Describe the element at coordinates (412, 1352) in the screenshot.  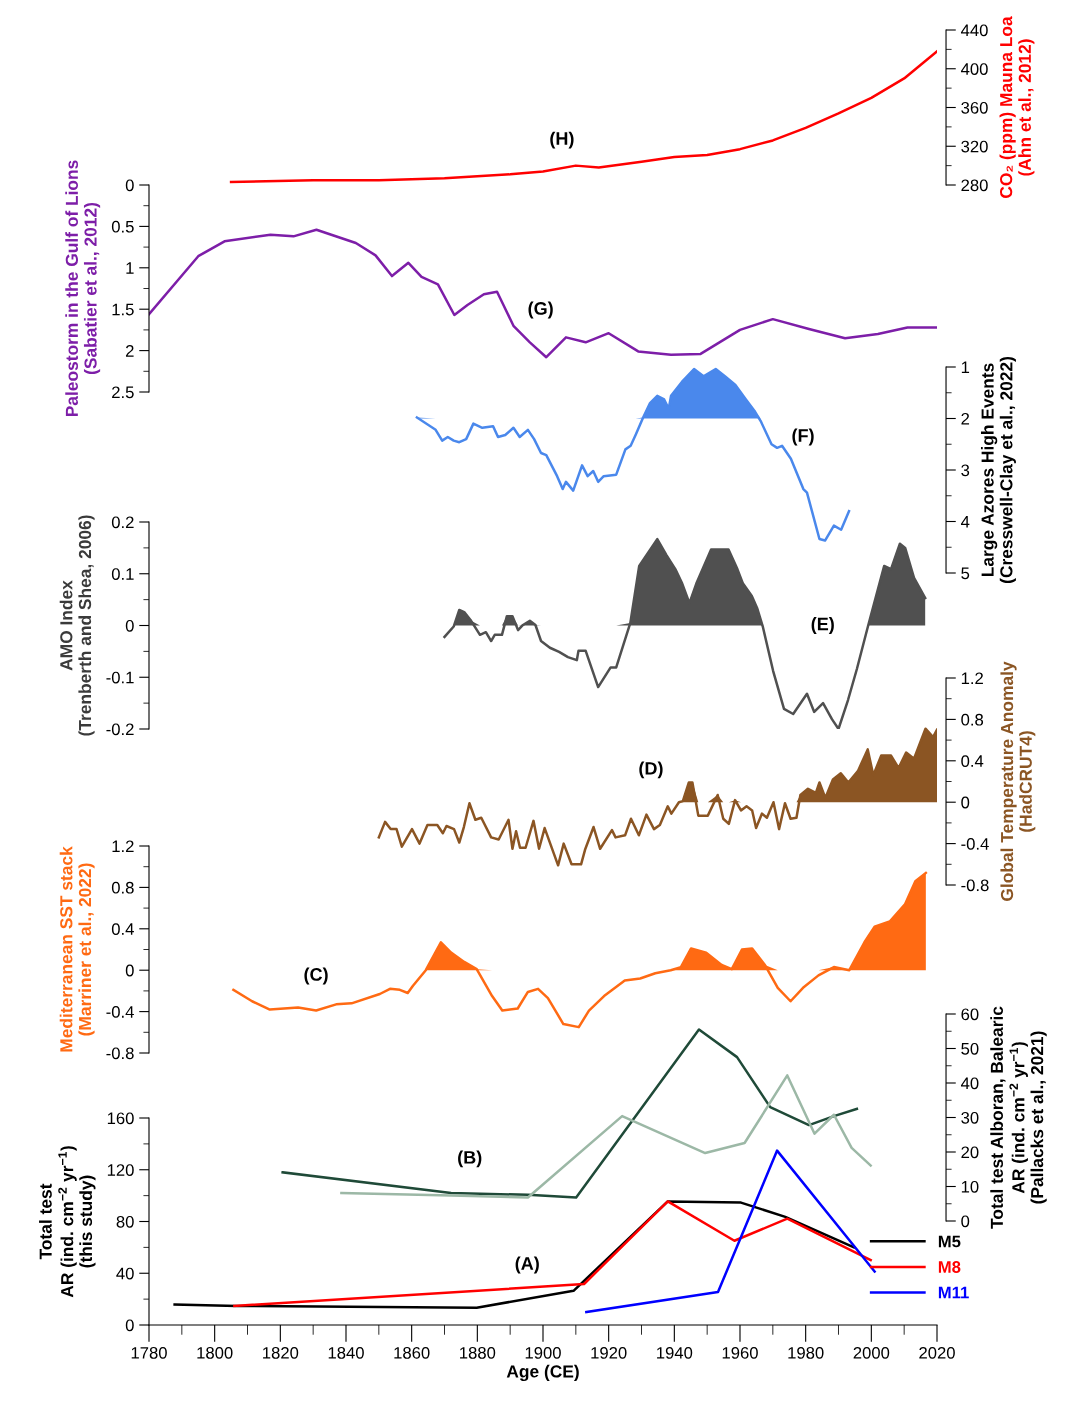
I see `x-tick-label: 1860` at that location.